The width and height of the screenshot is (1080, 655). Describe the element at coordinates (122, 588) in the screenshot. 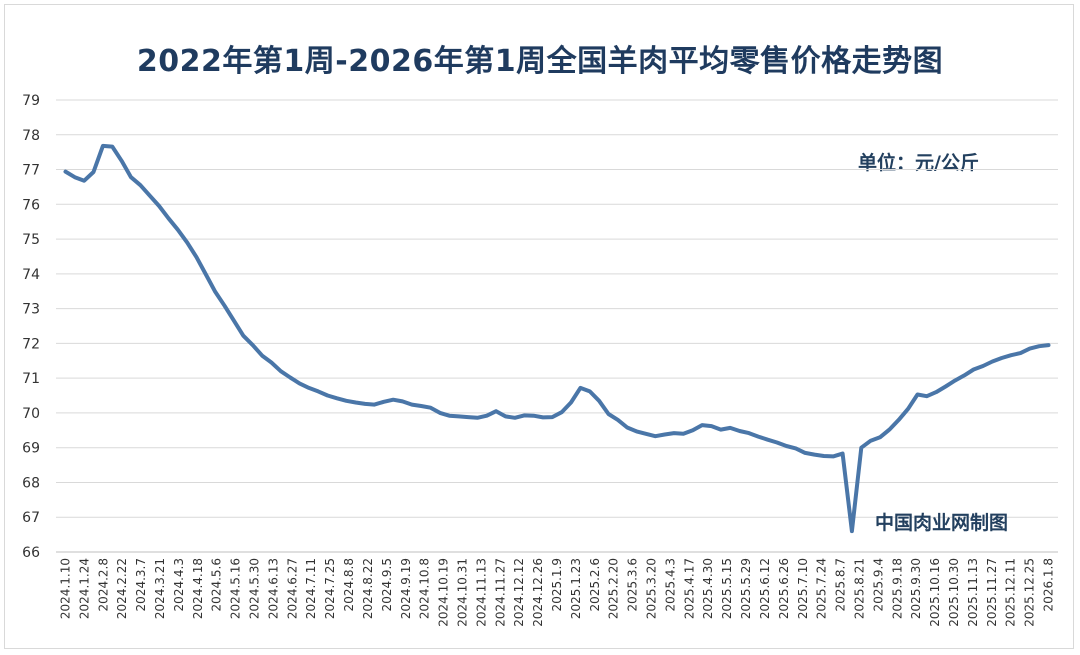

I see `x-tick-label: 2024.2.22` at that location.